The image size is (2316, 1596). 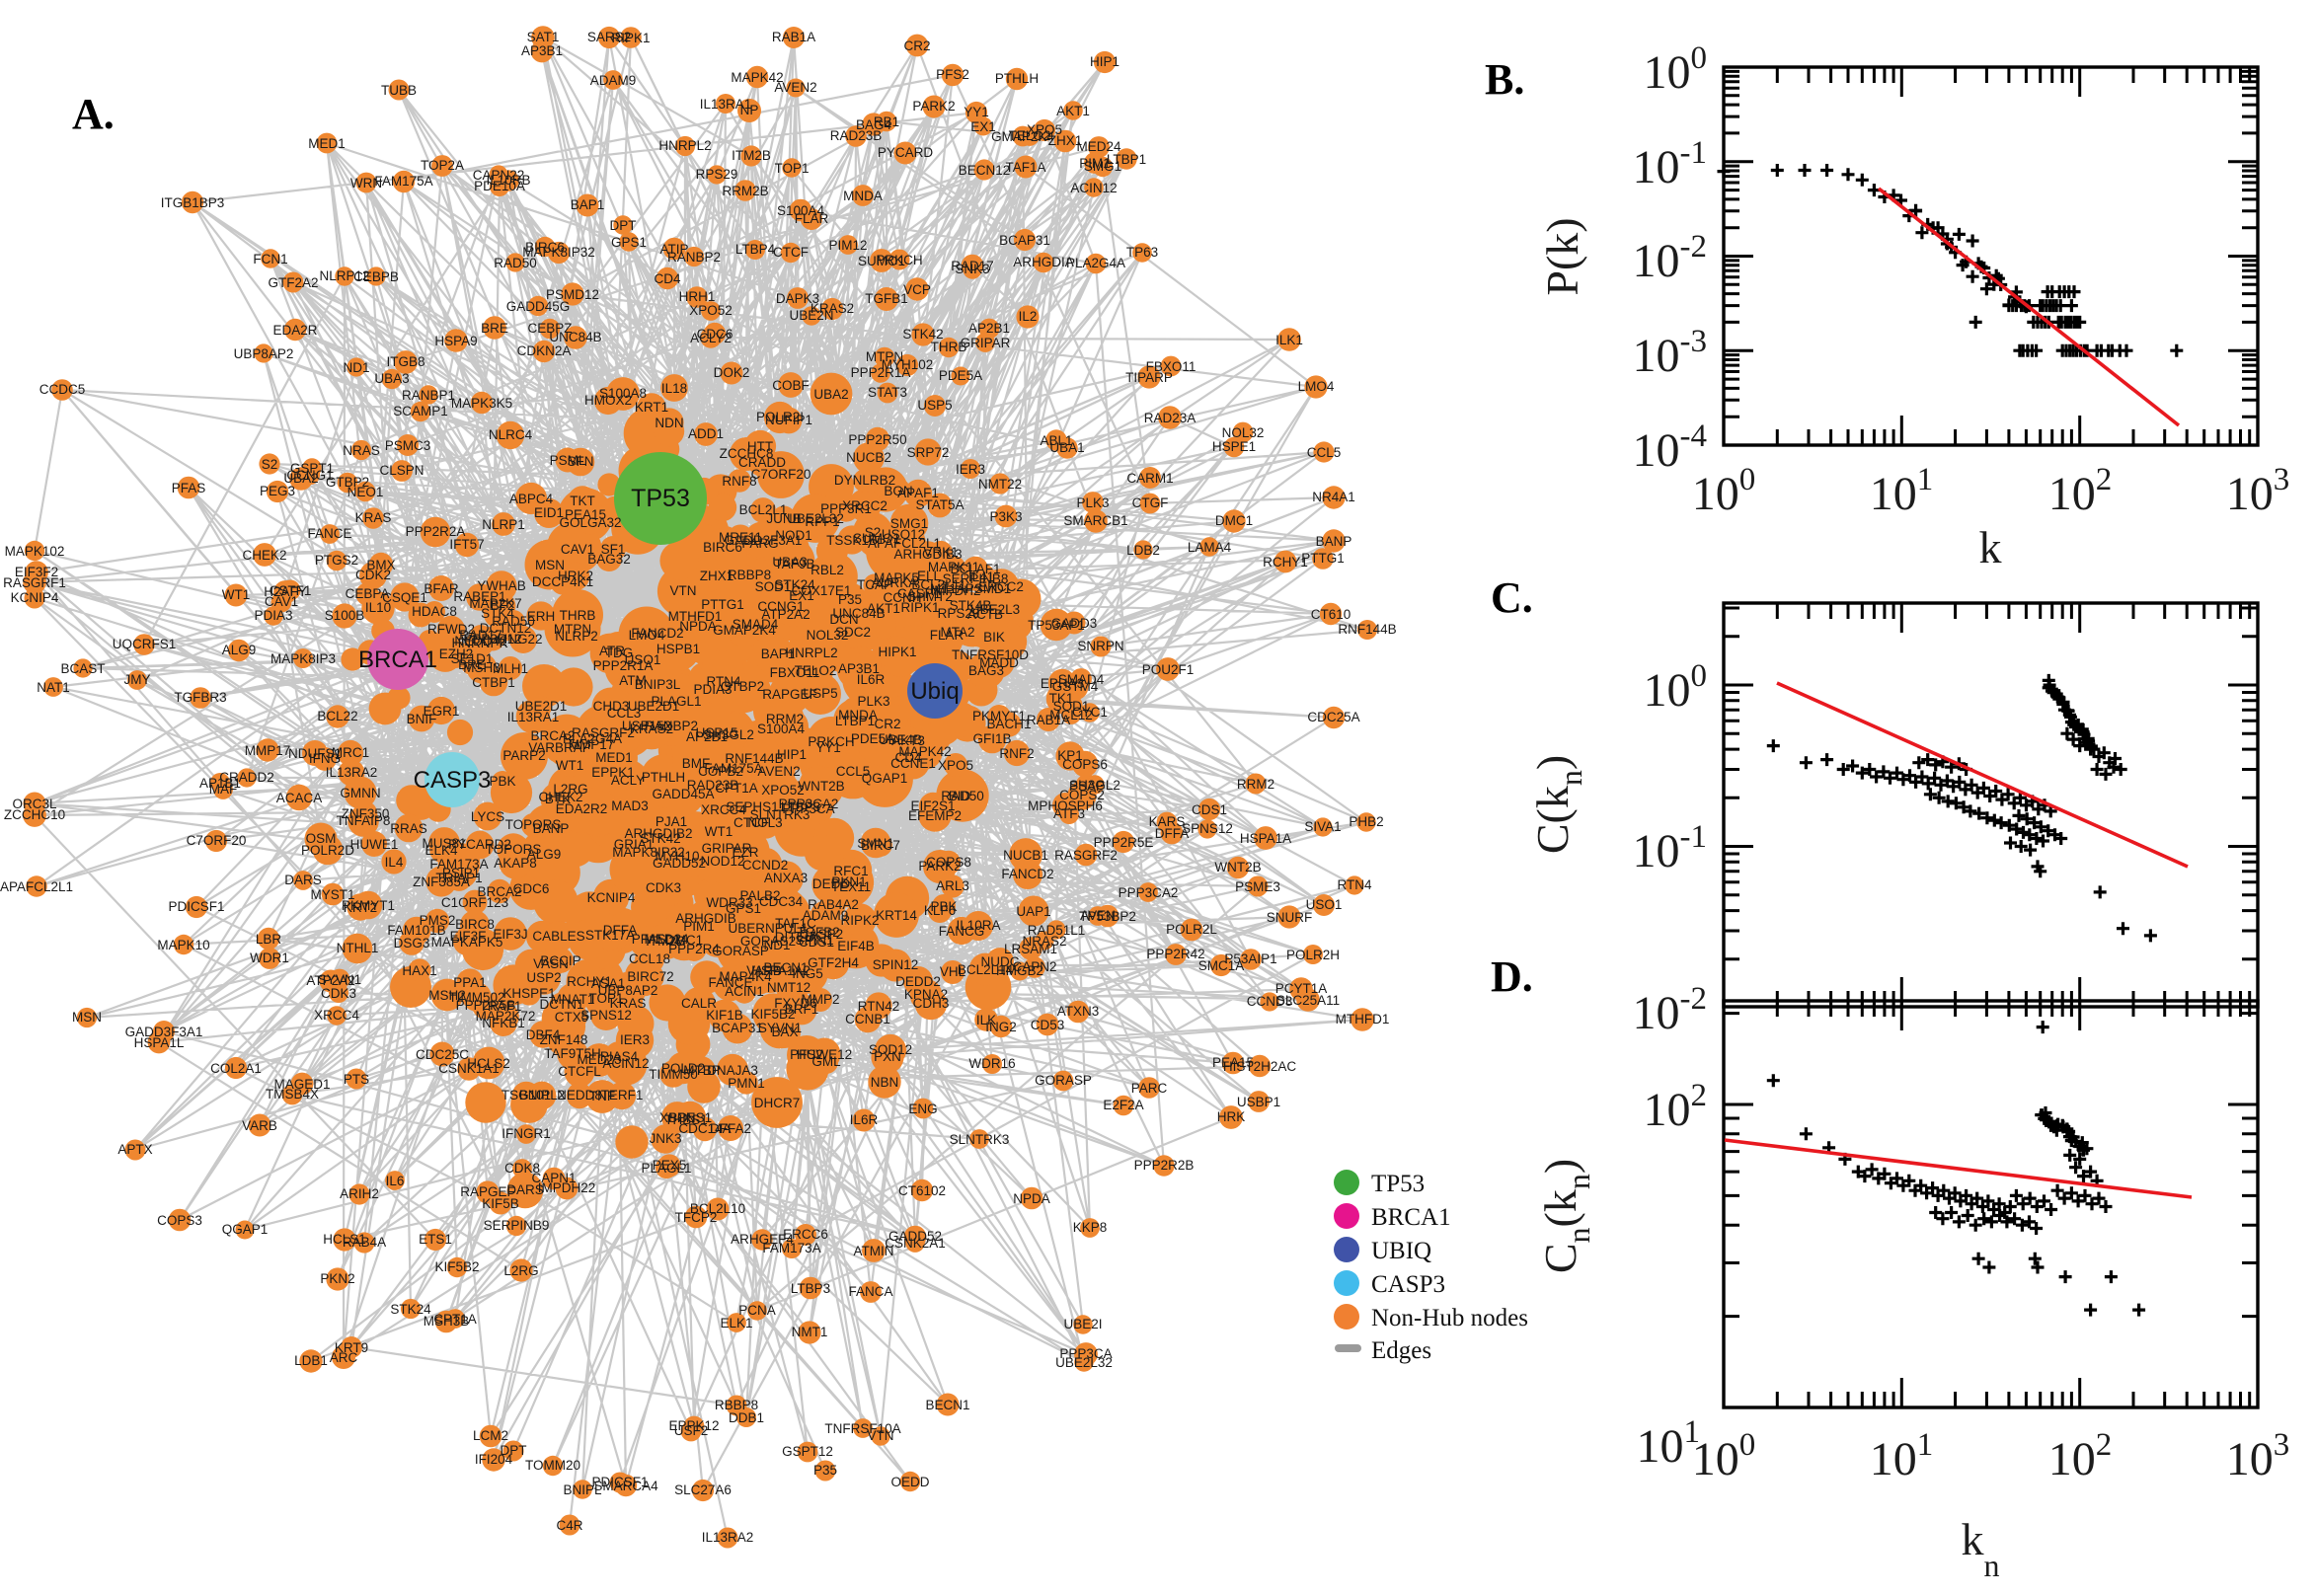 What do you see at coordinates (658, 833) in the screenshot?
I see `svg-text: ARHGDIB2` at bounding box center [658, 833].